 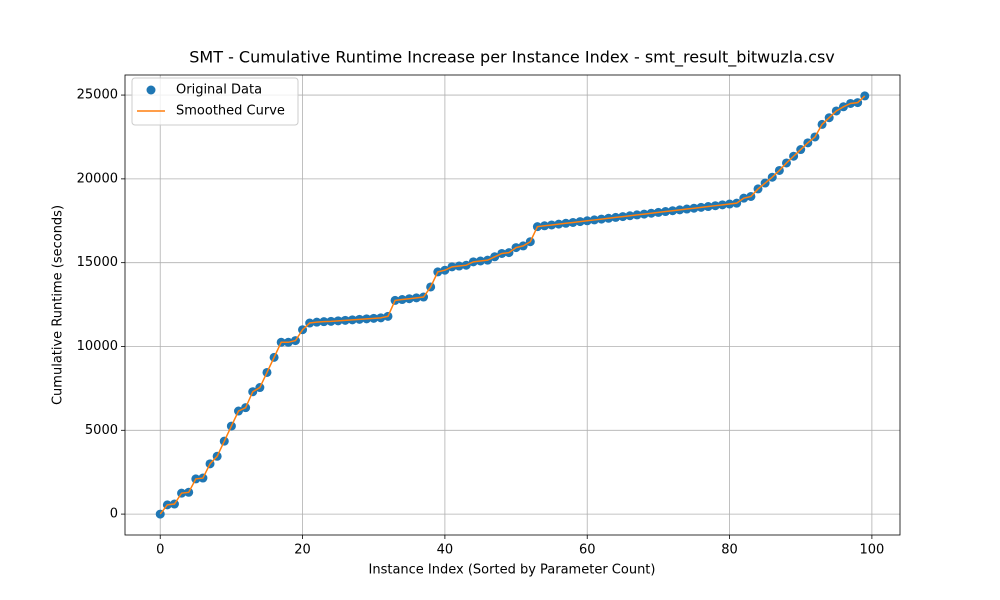 I want to click on x-tick-label: 80, so click(x=729, y=550).